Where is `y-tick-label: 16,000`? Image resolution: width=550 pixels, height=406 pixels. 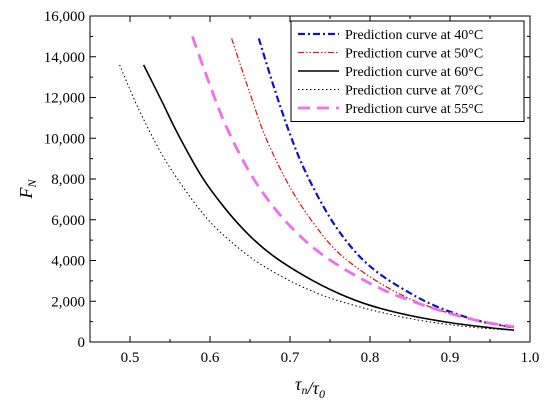 y-tick-label: 16,000 is located at coordinates (64, 17).